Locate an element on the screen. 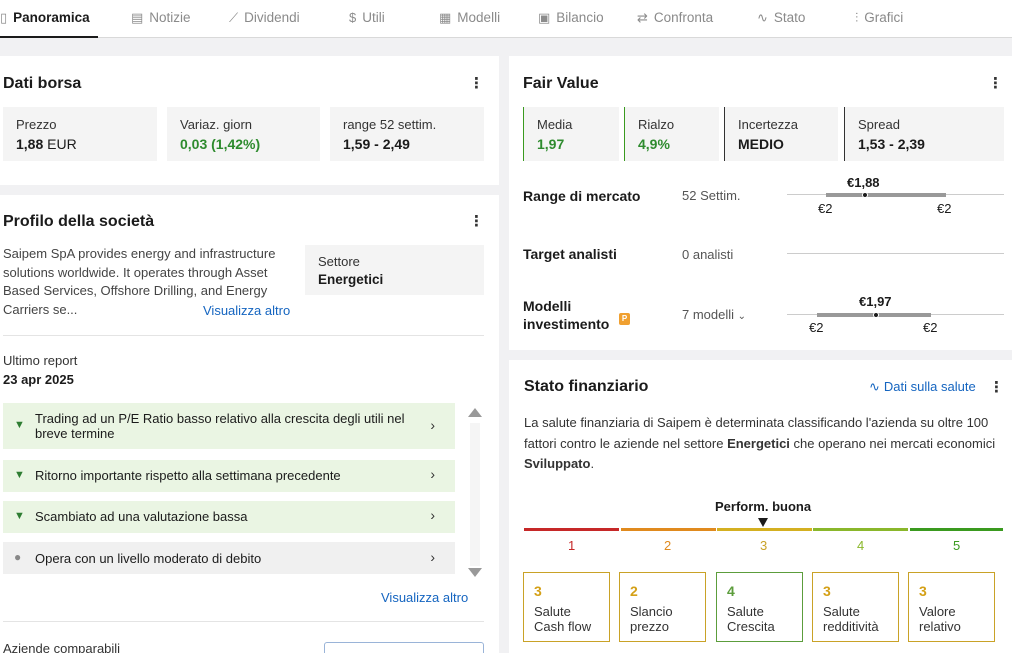  comparables-button is located at coordinates (404, 647).